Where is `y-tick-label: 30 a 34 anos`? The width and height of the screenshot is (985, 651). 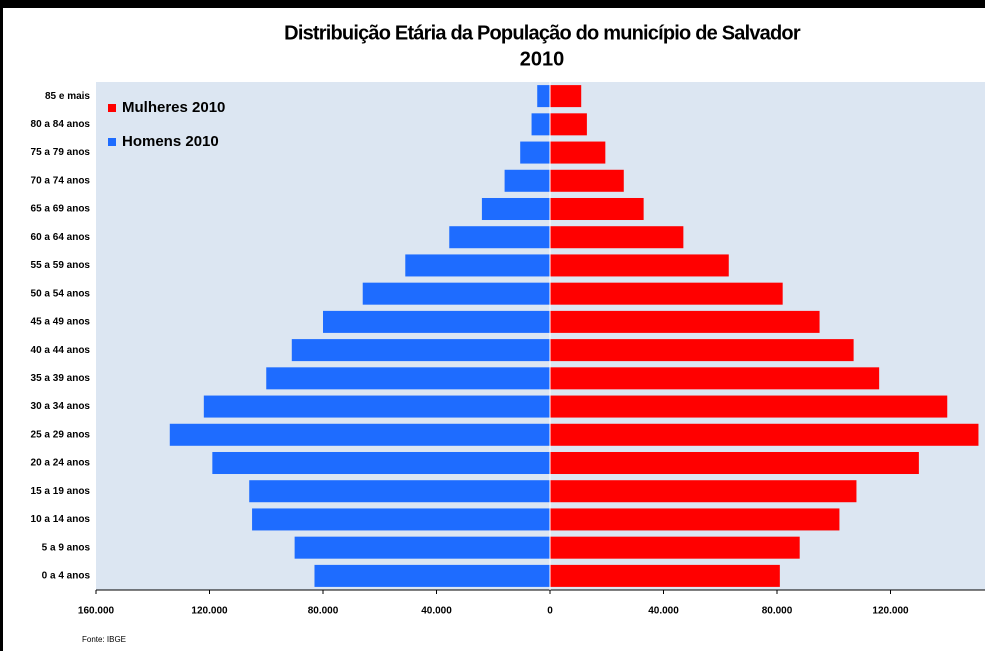 y-tick-label: 30 a 34 anos is located at coordinates (61, 406).